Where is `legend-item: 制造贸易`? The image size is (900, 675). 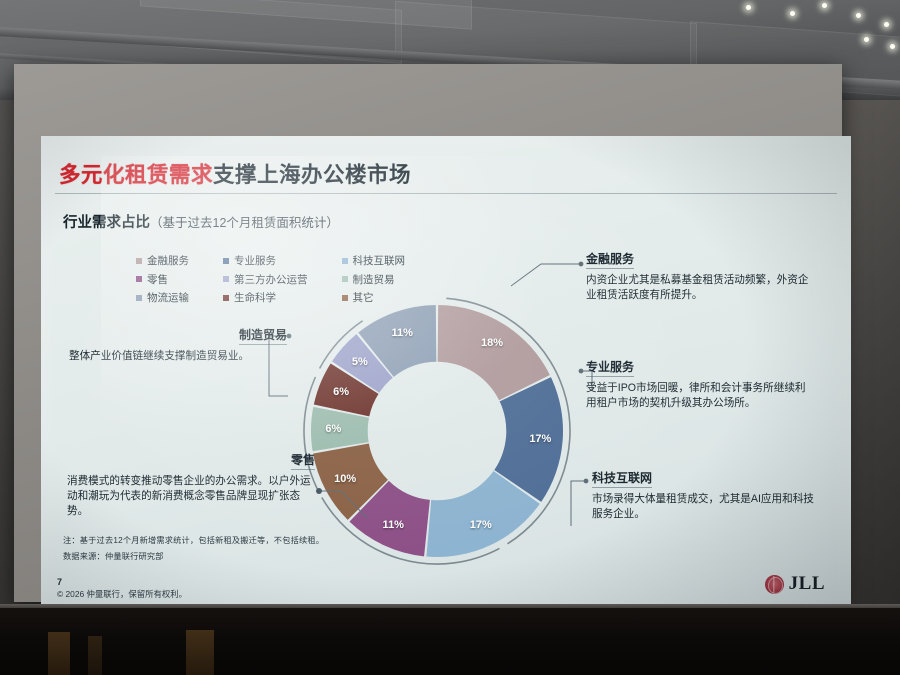 legend-item: 制造贸易 is located at coordinates (373, 279).